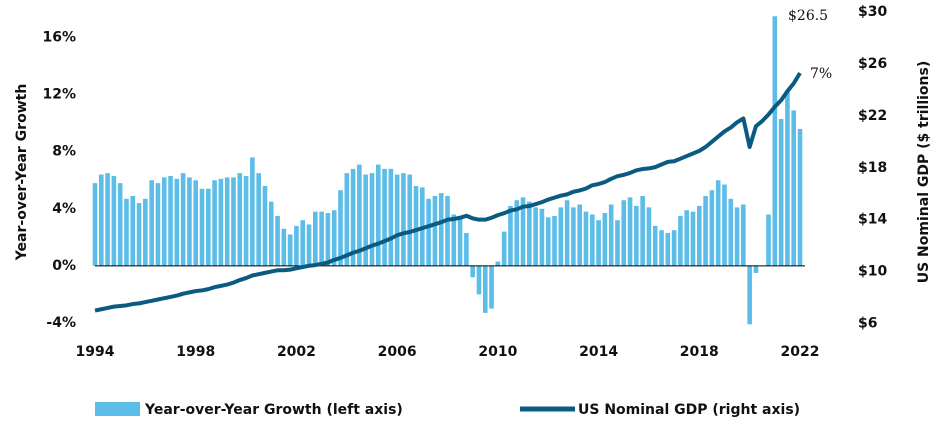 The image size is (937, 423). Describe the element at coordinates (117, 409) in the screenshot. I see `legend-swatch` at that location.